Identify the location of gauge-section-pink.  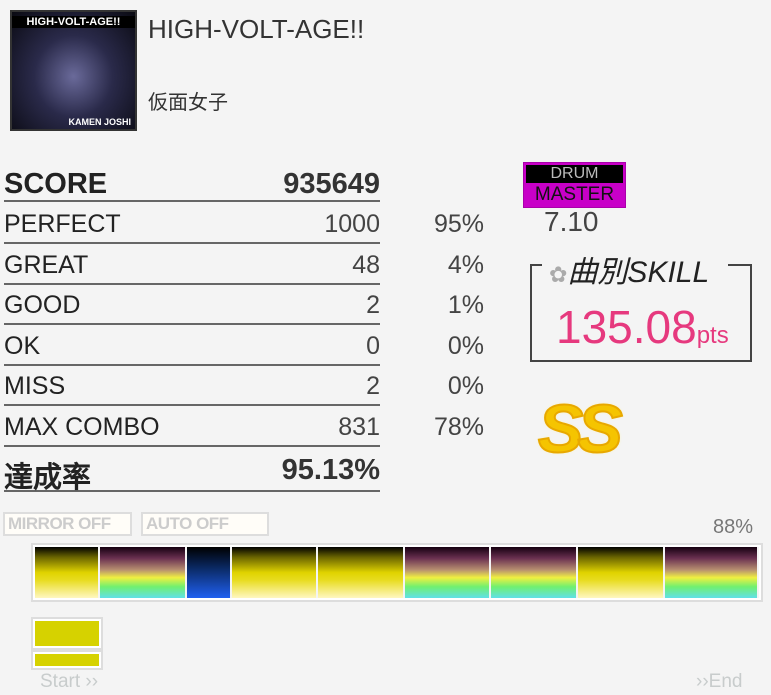
(712, 572).